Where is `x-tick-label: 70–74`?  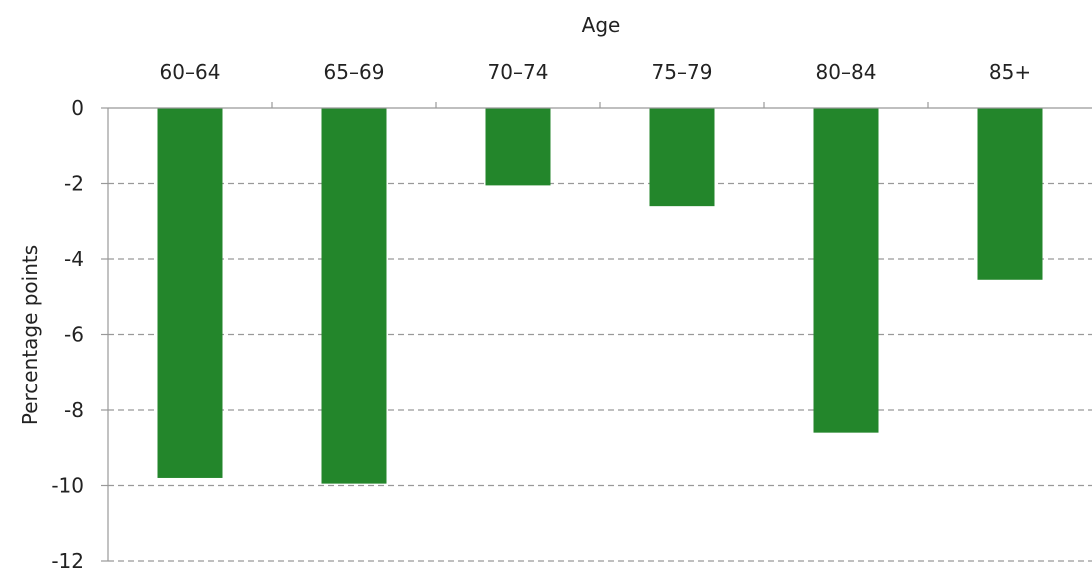
x-tick-label: 70–74 is located at coordinates (518, 72).